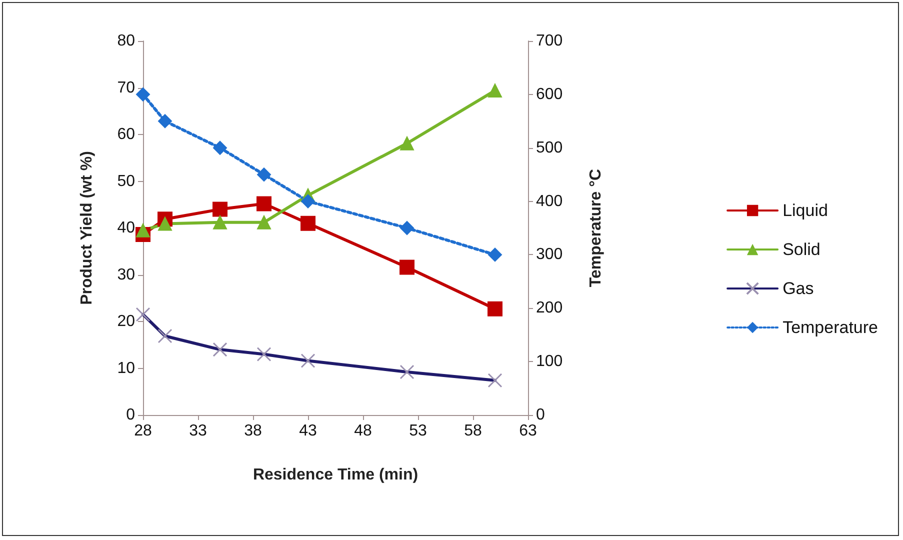 The image size is (903, 540). What do you see at coordinates (126, 275) in the screenshot?
I see `y-tick-label: 30` at bounding box center [126, 275].